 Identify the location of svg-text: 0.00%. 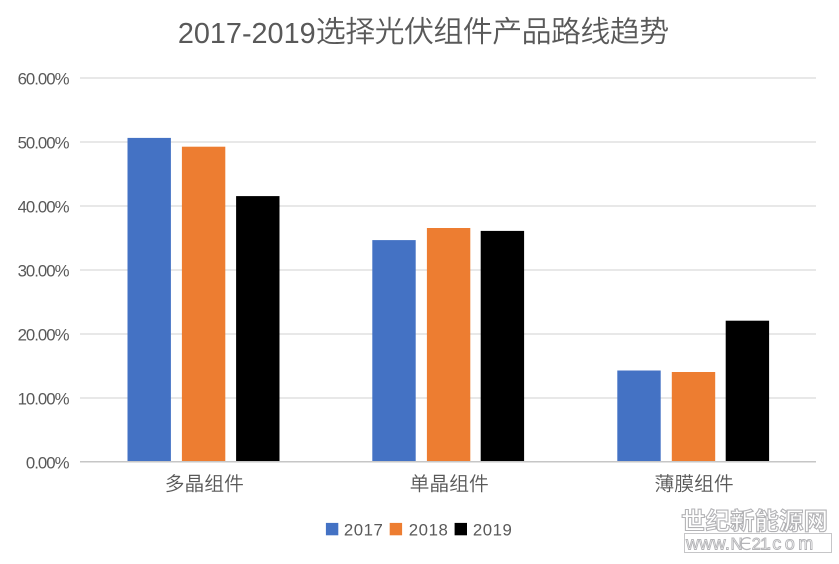
(48, 463).